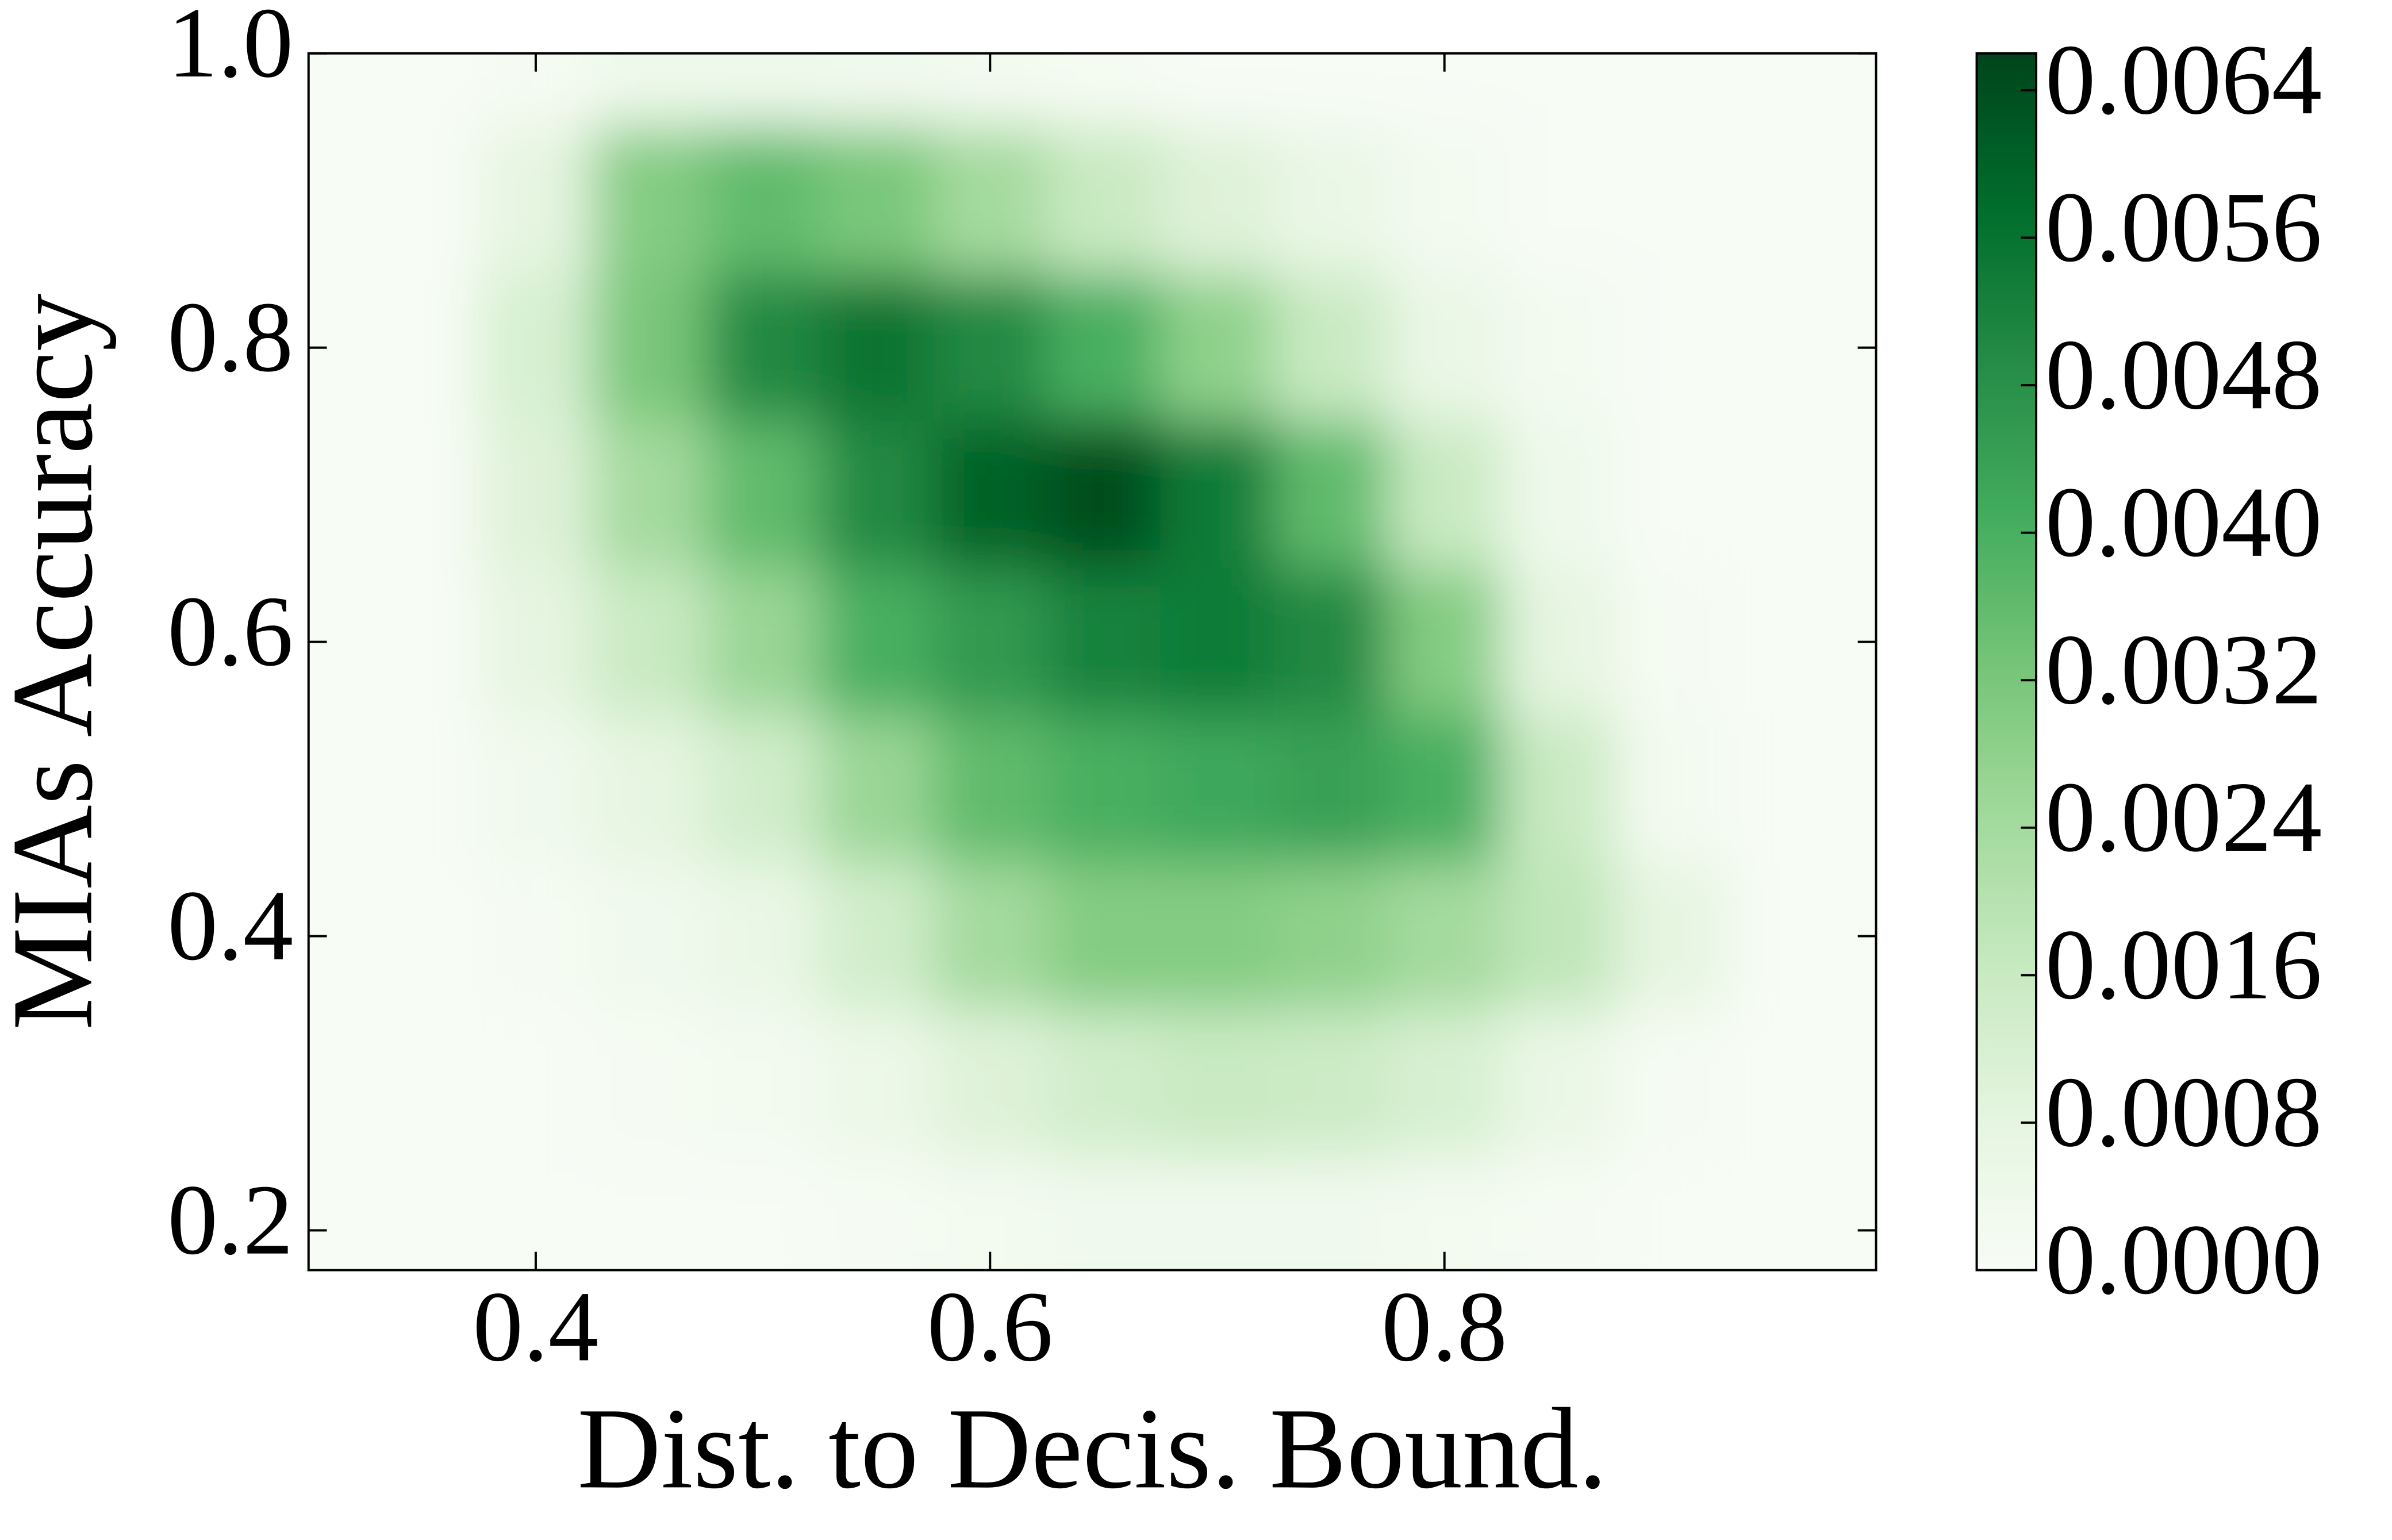 The width and height of the screenshot is (2392, 1540). I want to click on colorbar-tick-label: 0.0000, so click(2183, 1259).